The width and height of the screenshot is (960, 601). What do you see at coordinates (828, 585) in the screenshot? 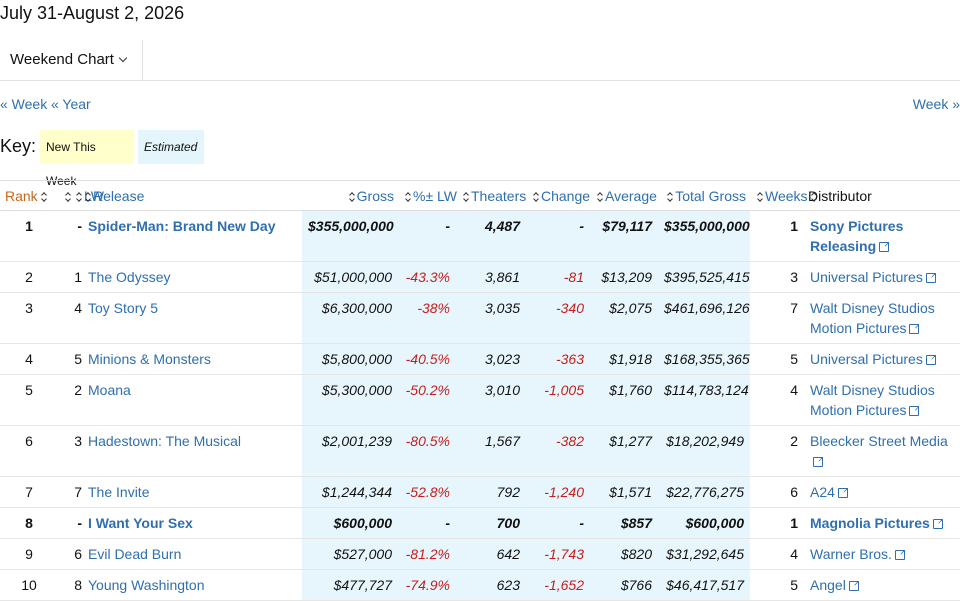
I see `distributor-link: Angel` at bounding box center [828, 585].